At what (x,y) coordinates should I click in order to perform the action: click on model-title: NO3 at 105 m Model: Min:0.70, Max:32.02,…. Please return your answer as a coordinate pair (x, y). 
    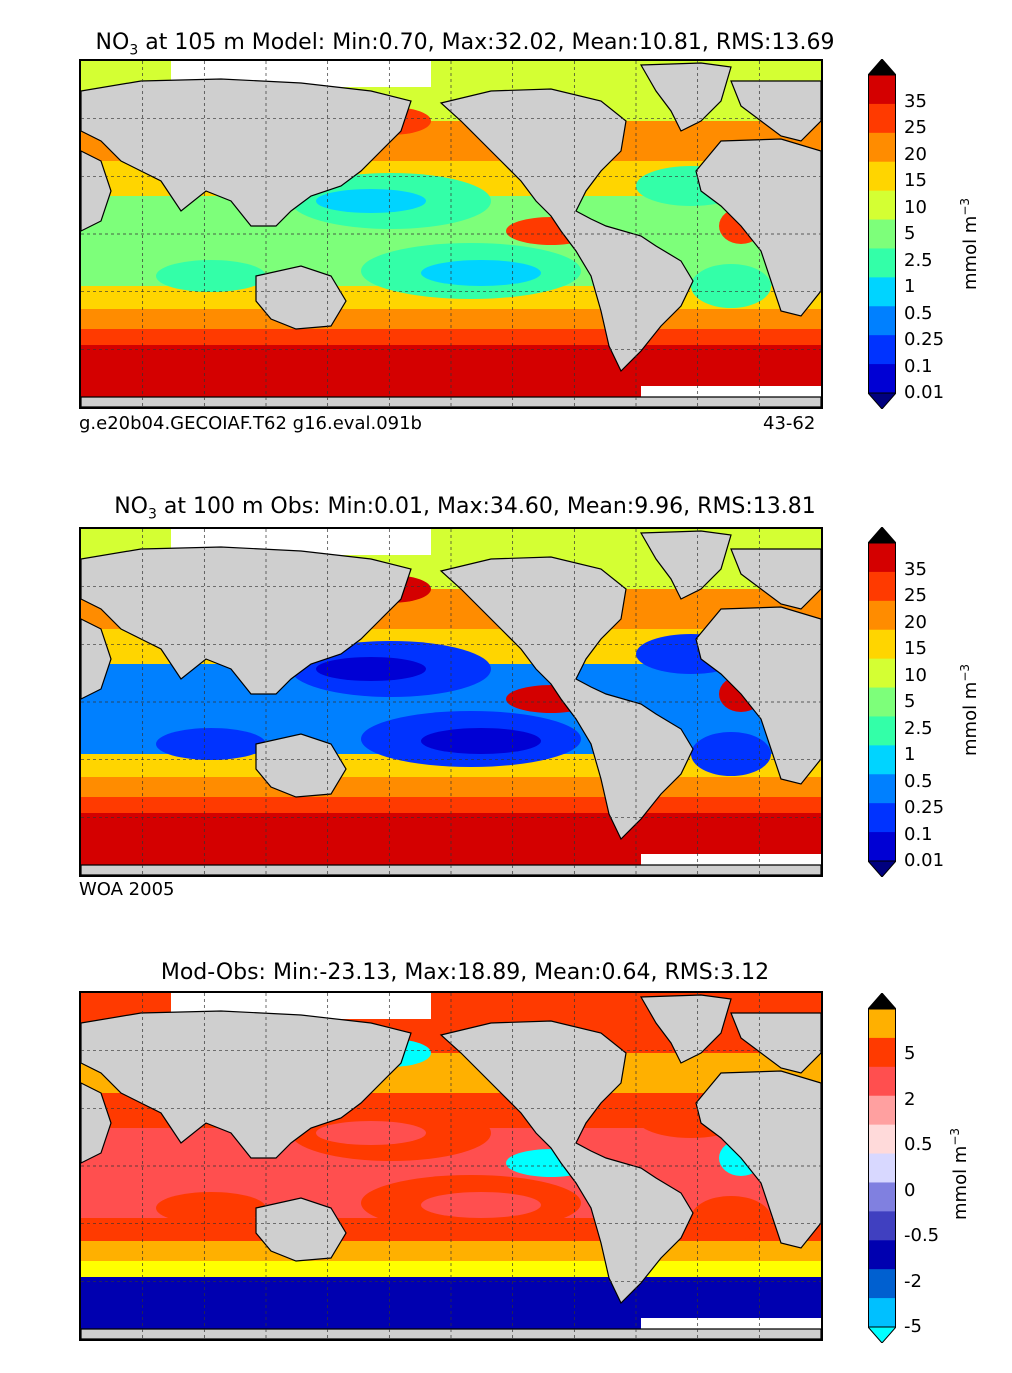
    Looking at the image, I should click on (465, 44).